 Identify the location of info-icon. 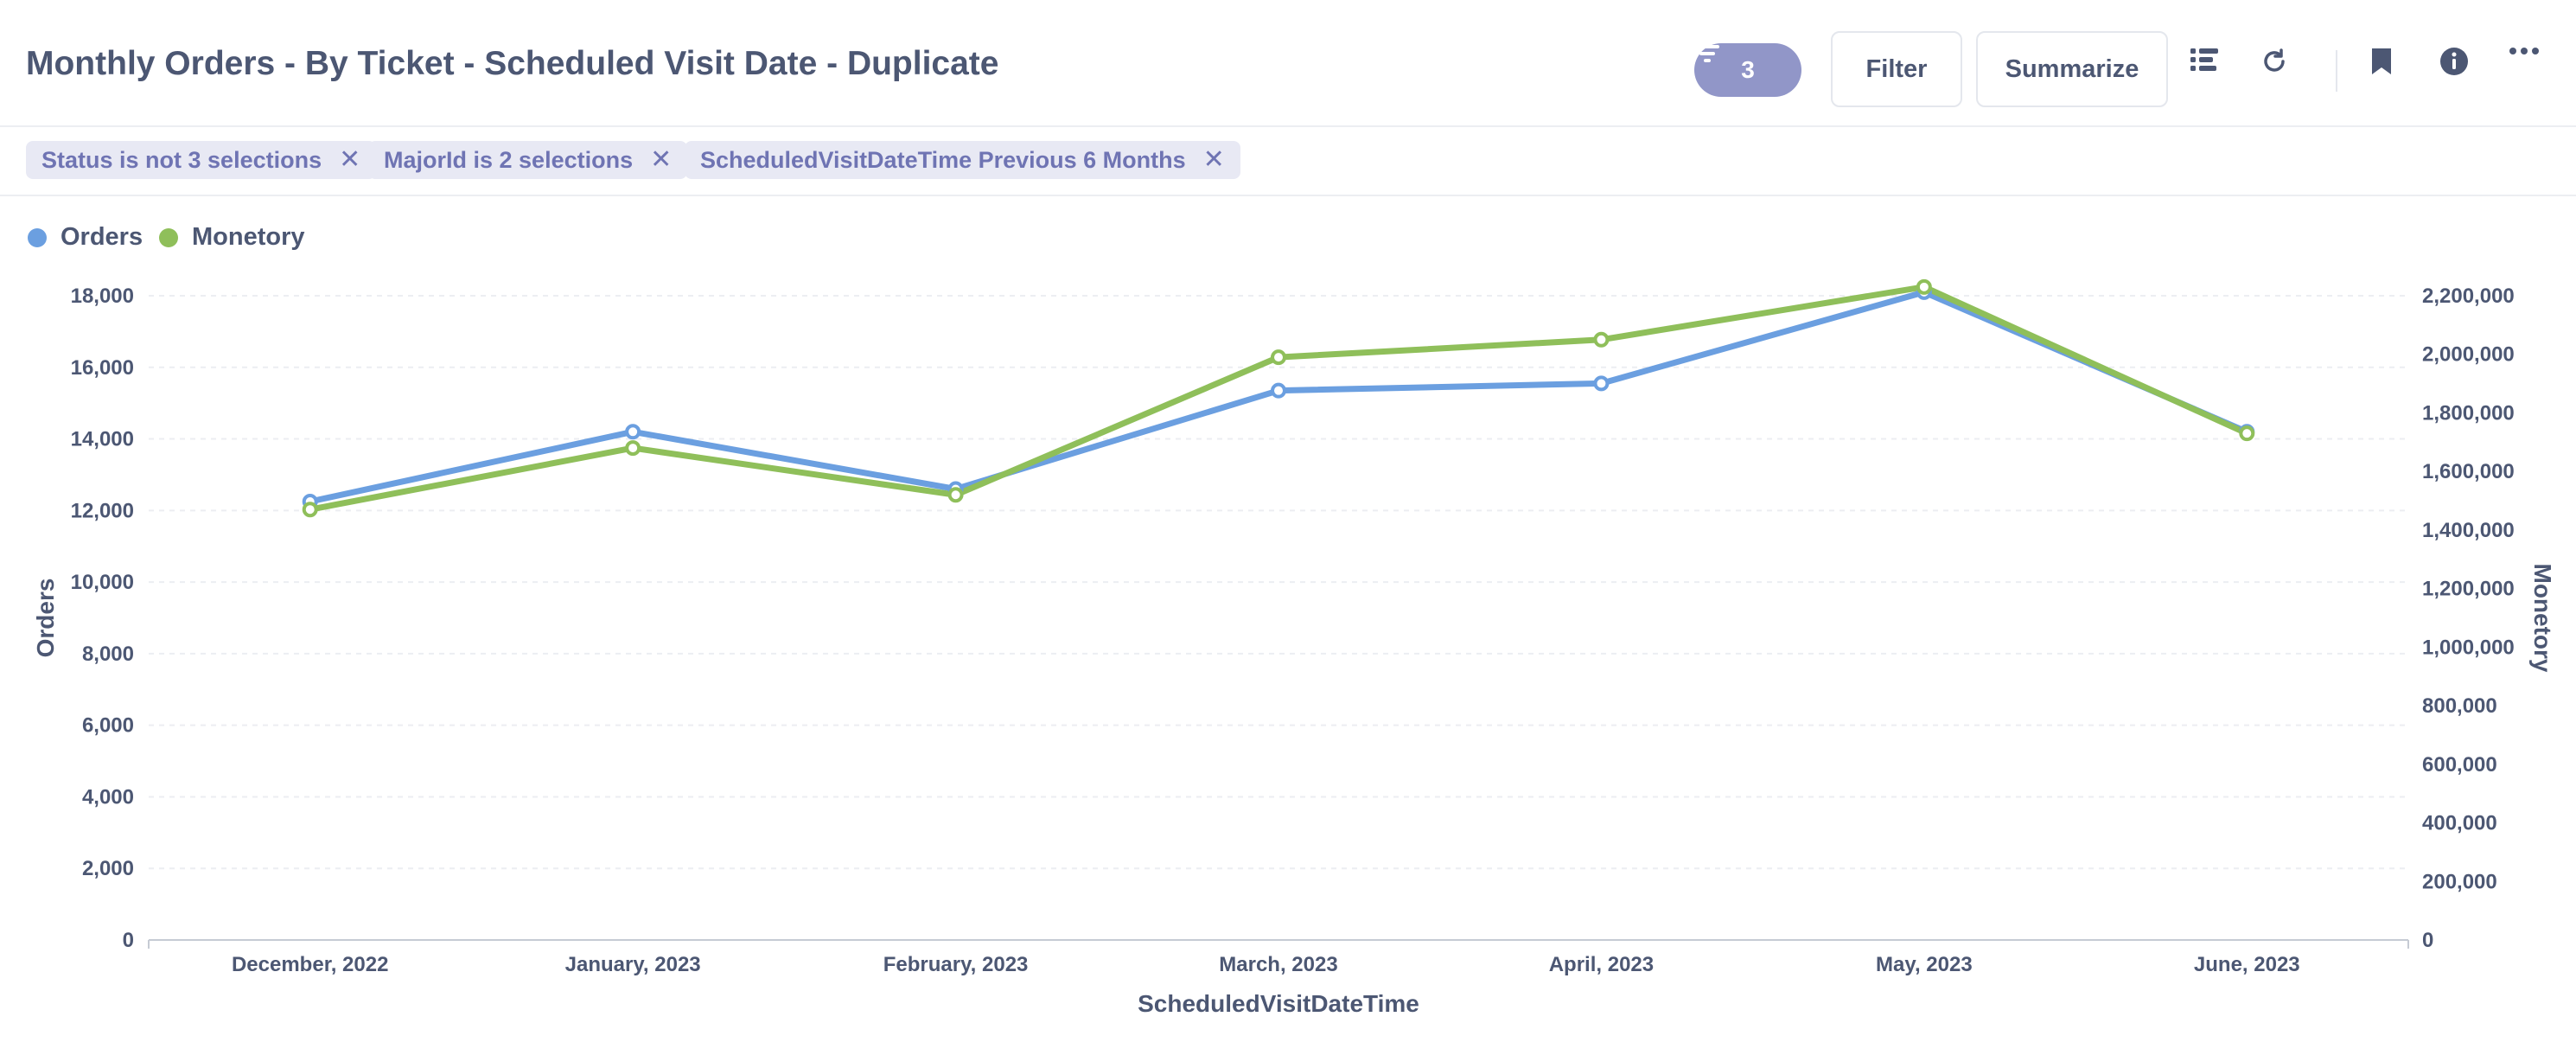
(2454, 61).